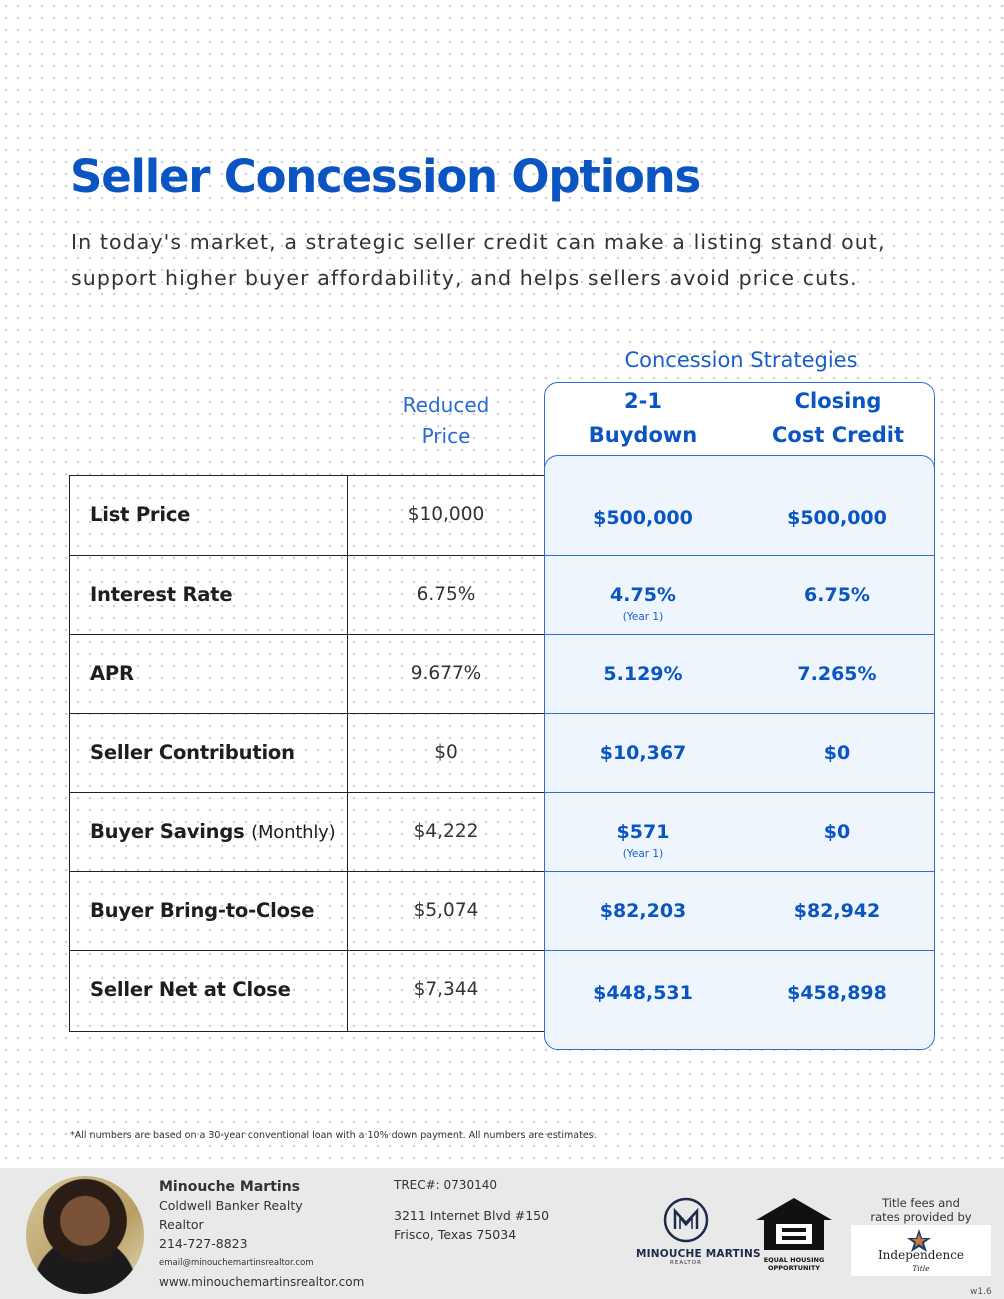 The height and width of the screenshot is (1299, 1004). I want to click on mm-monogram-icon, so click(686, 1220).